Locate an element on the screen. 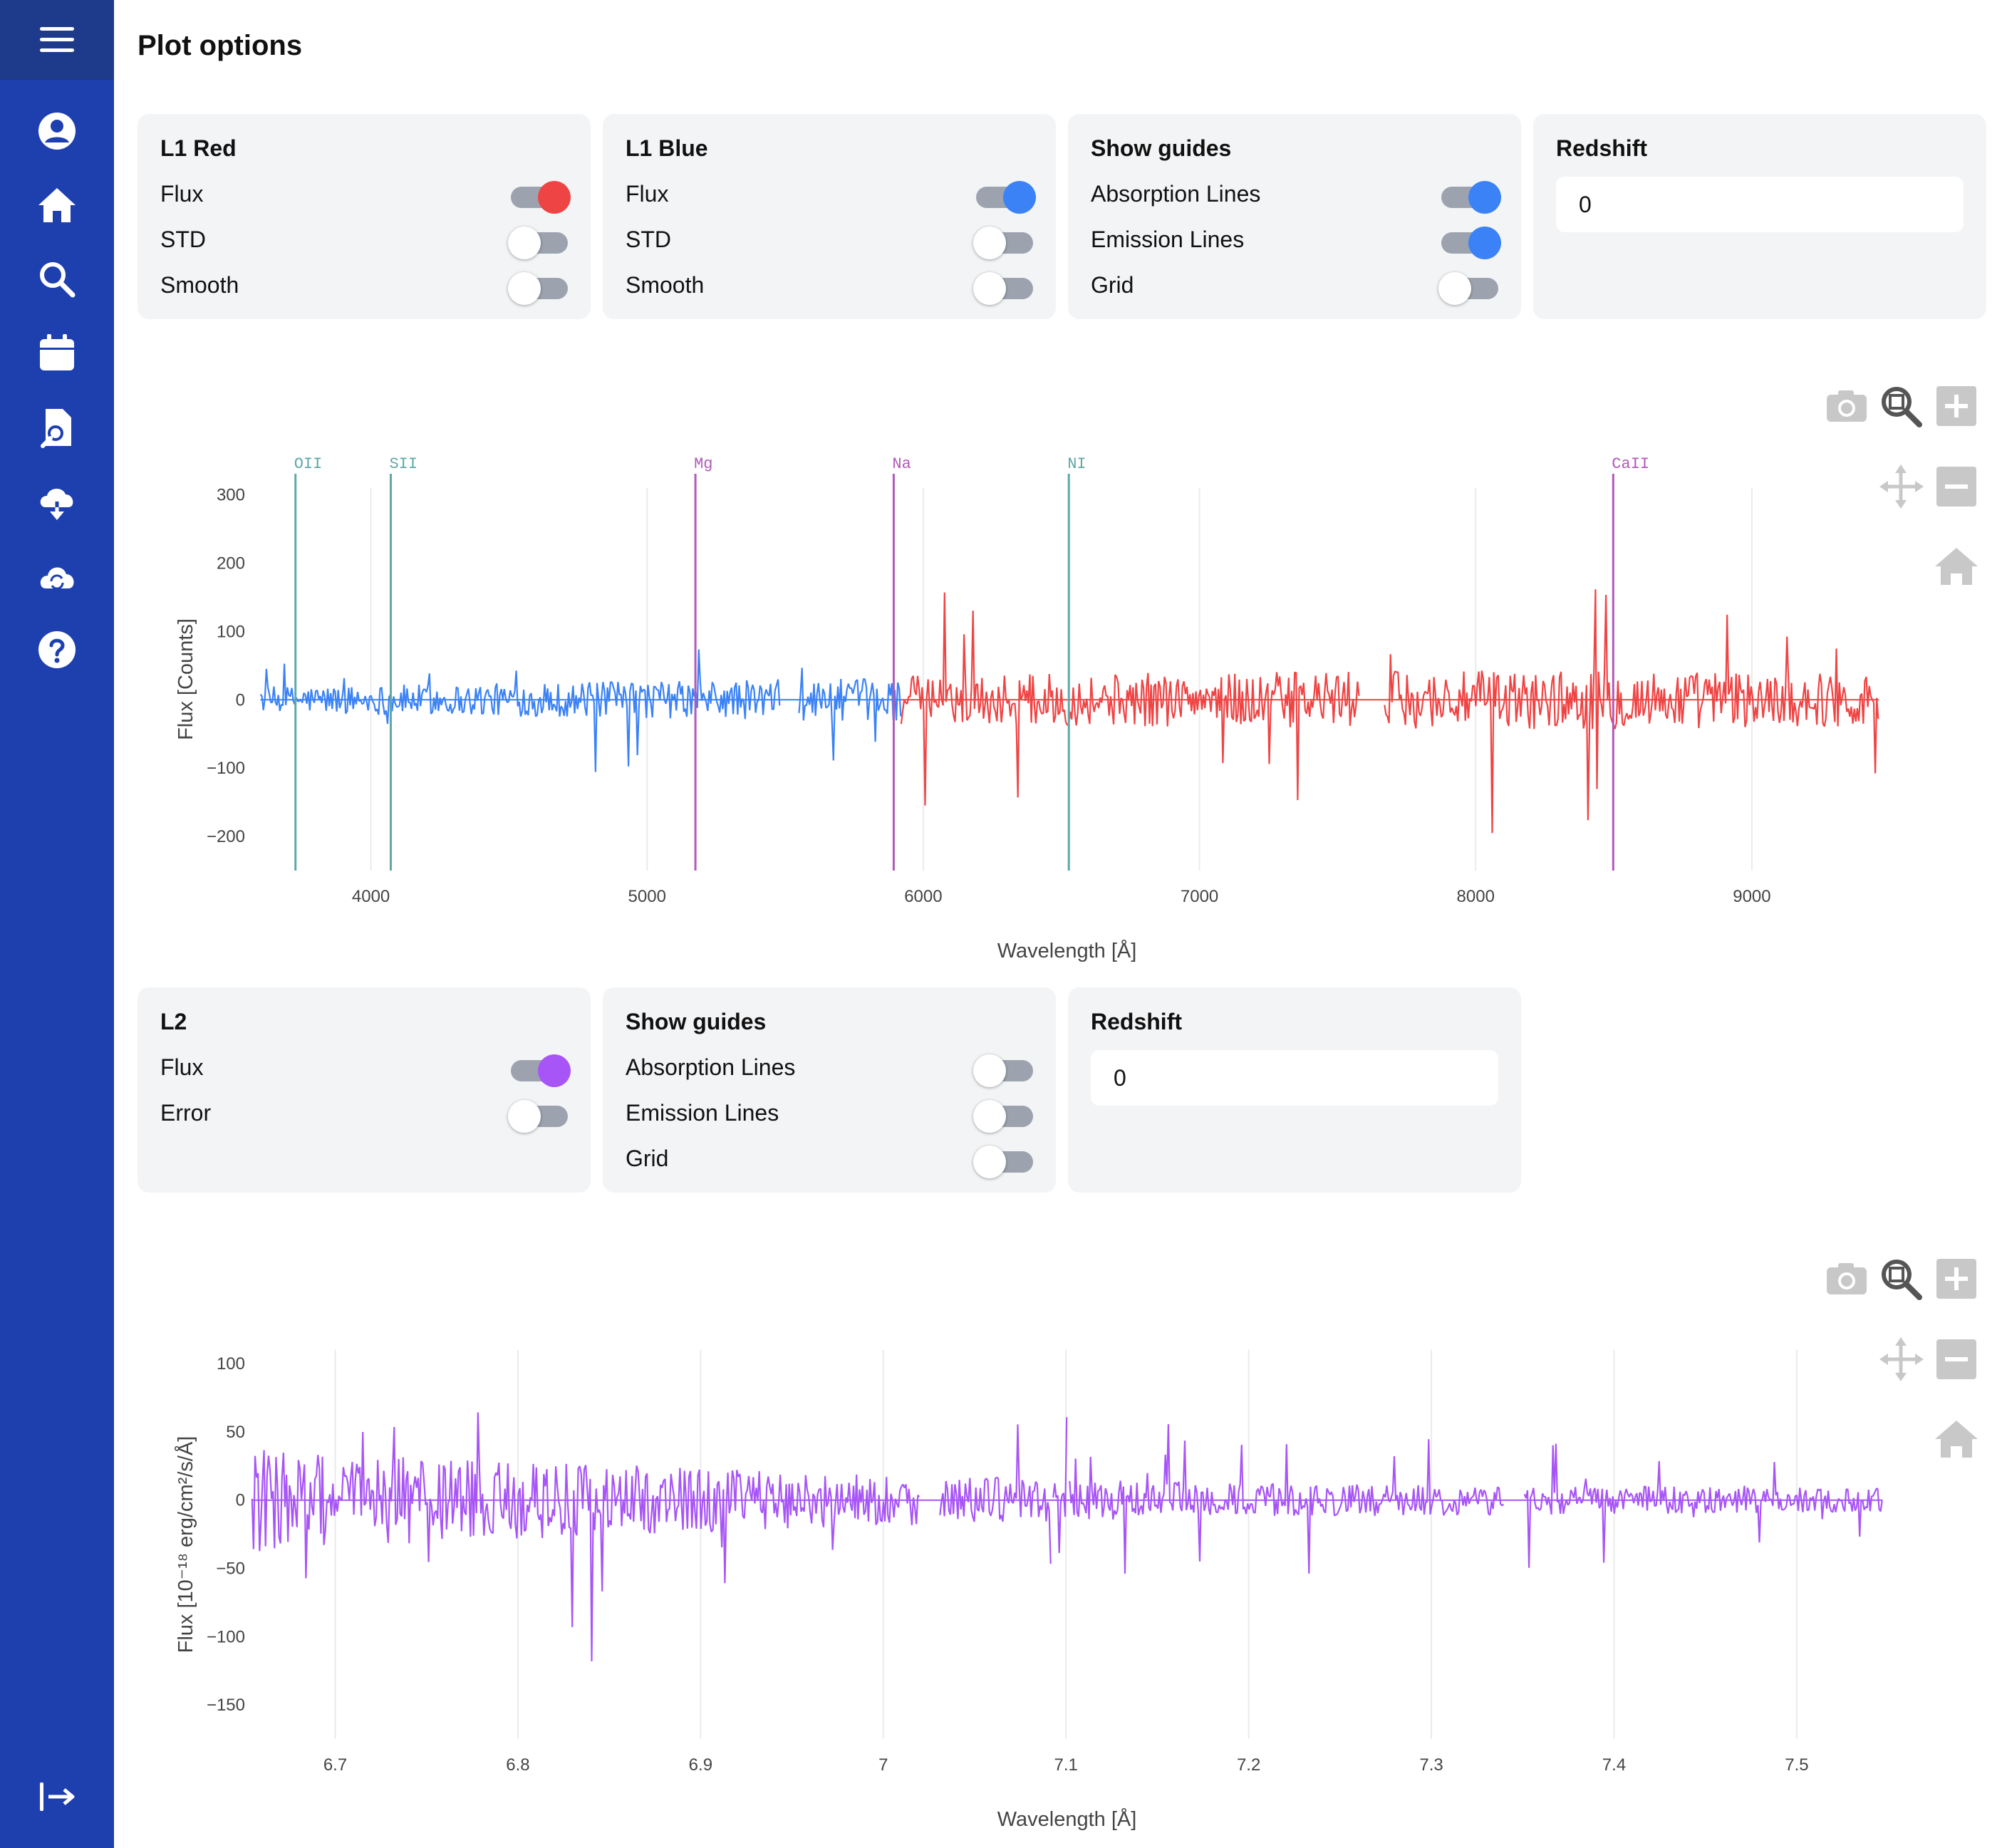  l1-blue-std-row: STD is located at coordinates (829, 241).